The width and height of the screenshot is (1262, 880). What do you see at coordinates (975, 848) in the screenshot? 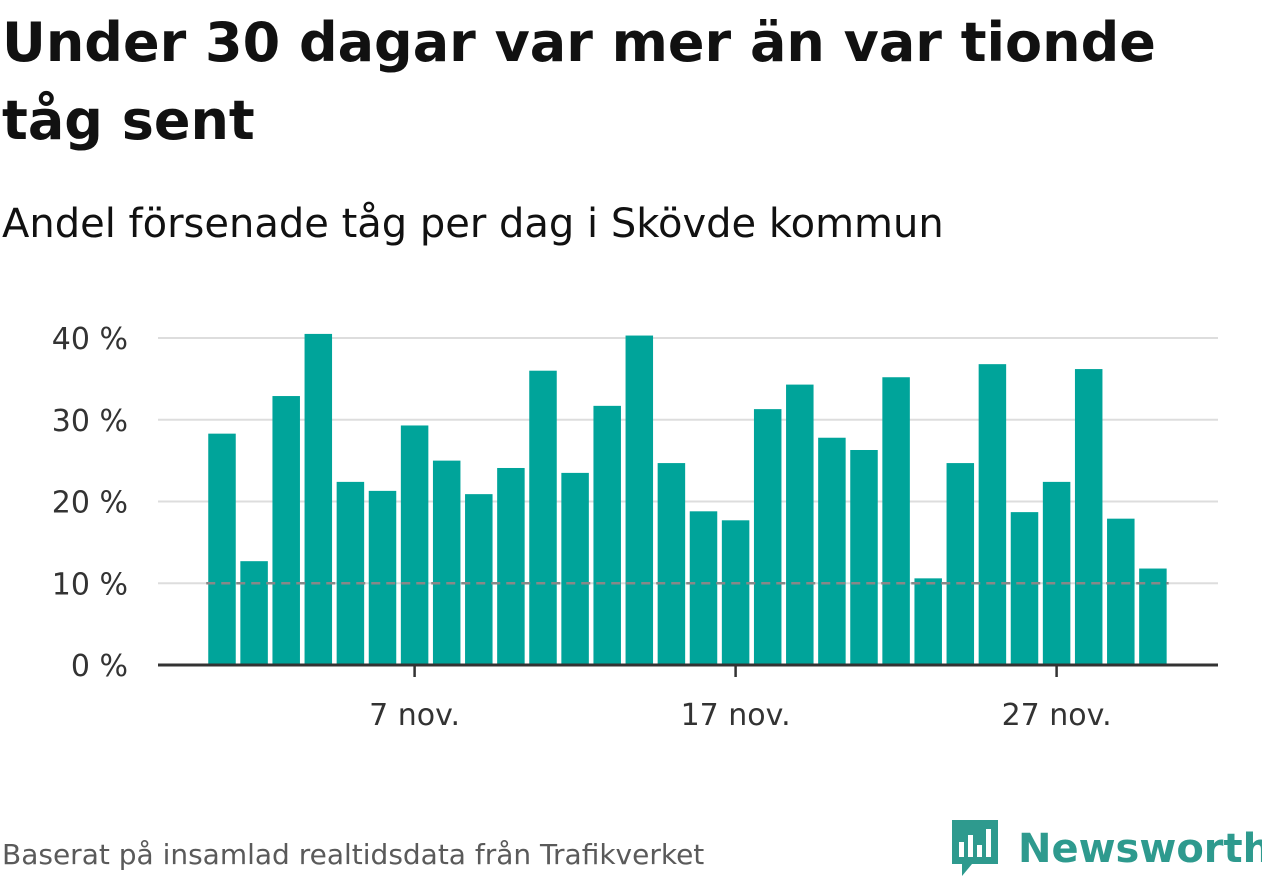
I see `newsworthy-logo-icon` at bounding box center [975, 848].